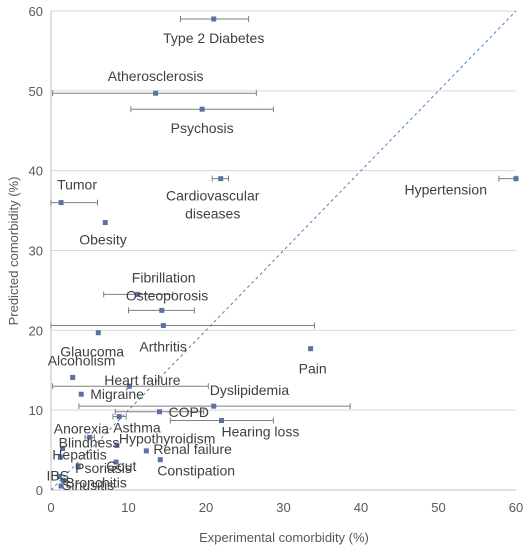 This screenshot has width=528, height=550. What do you see at coordinates (164, 277) in the screenshot?
I see `point-label: Fibrillation` at bounding box center [164, 277].